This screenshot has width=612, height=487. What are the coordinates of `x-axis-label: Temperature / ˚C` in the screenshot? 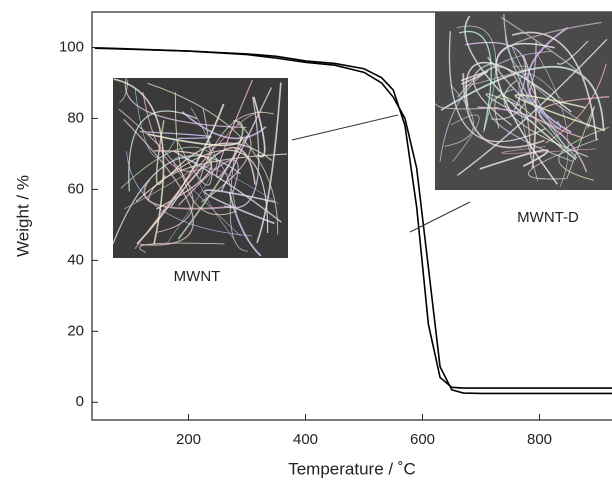 It's located at (352, 468).